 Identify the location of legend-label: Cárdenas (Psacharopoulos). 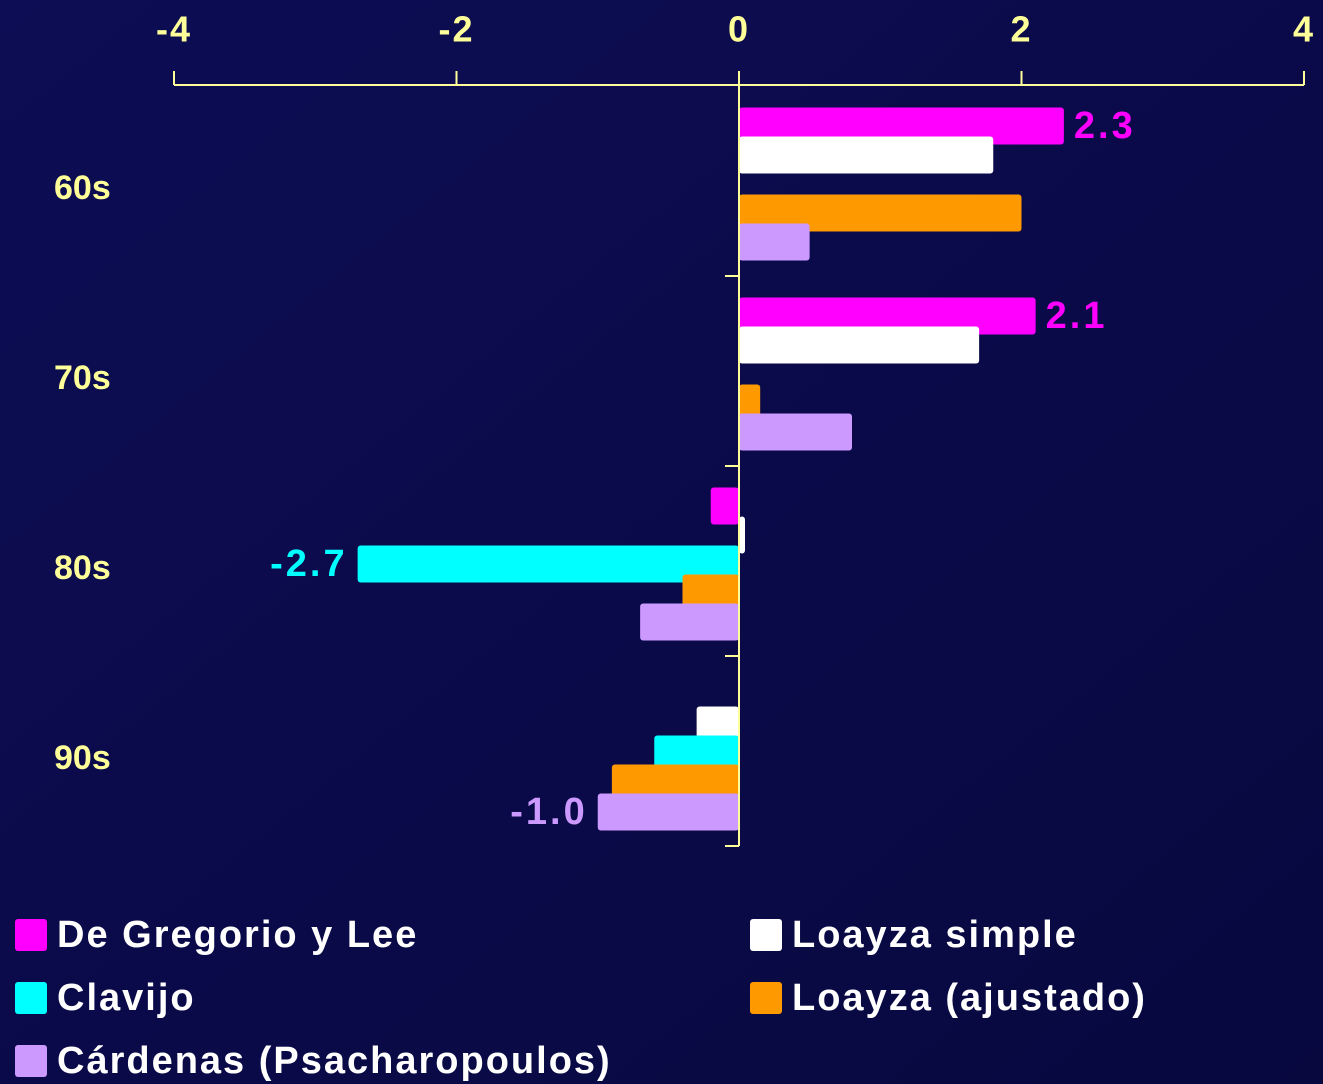
(334, 1061).